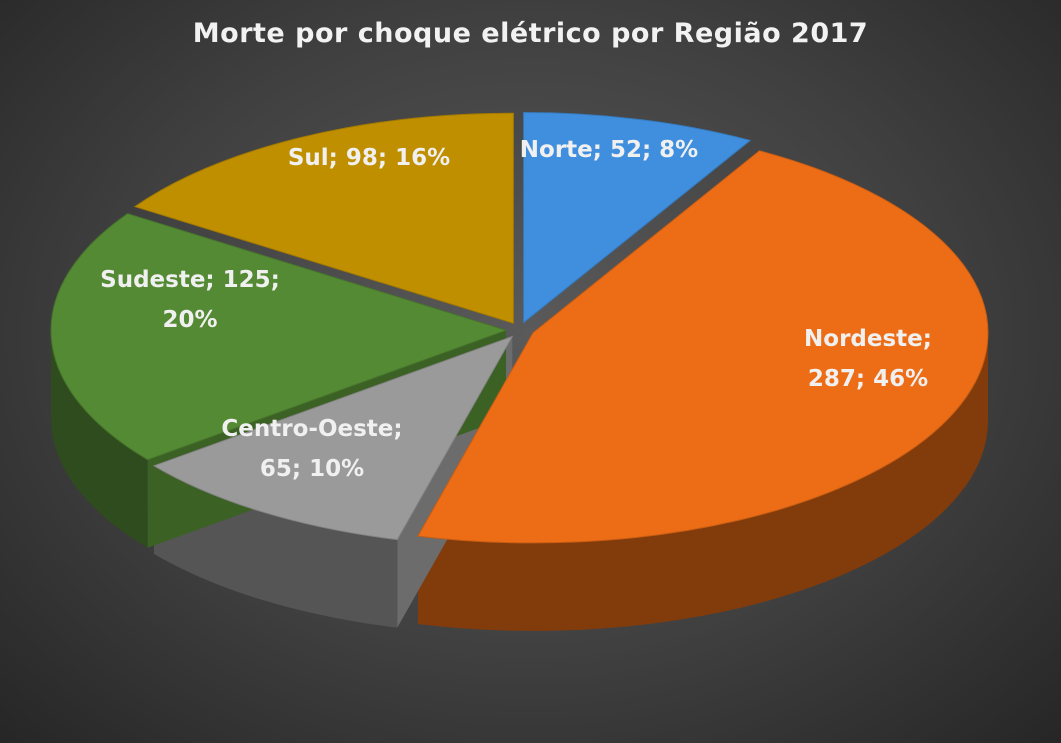 Image resolution: width=1061 pixels, height=743 pixels. Describe the element at coordinates (323, 218) in the screenshot. I see `pie-slice-sul` at that location.